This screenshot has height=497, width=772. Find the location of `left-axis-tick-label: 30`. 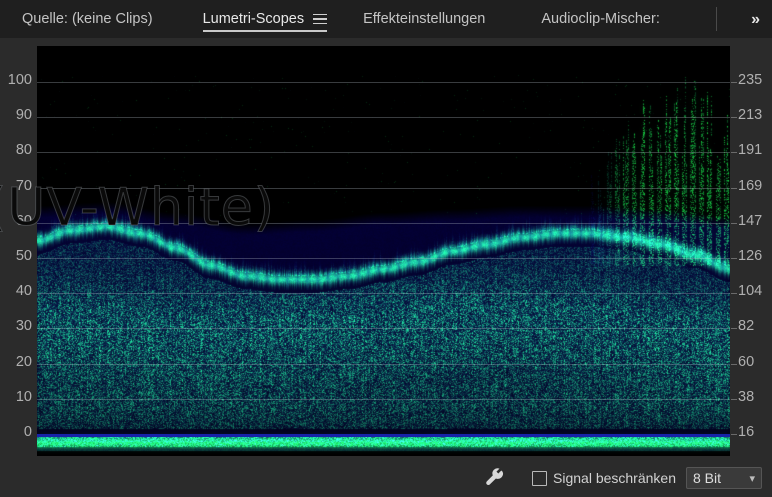

left-axis-tick-label: 30 is located at coordinates (23, 326).